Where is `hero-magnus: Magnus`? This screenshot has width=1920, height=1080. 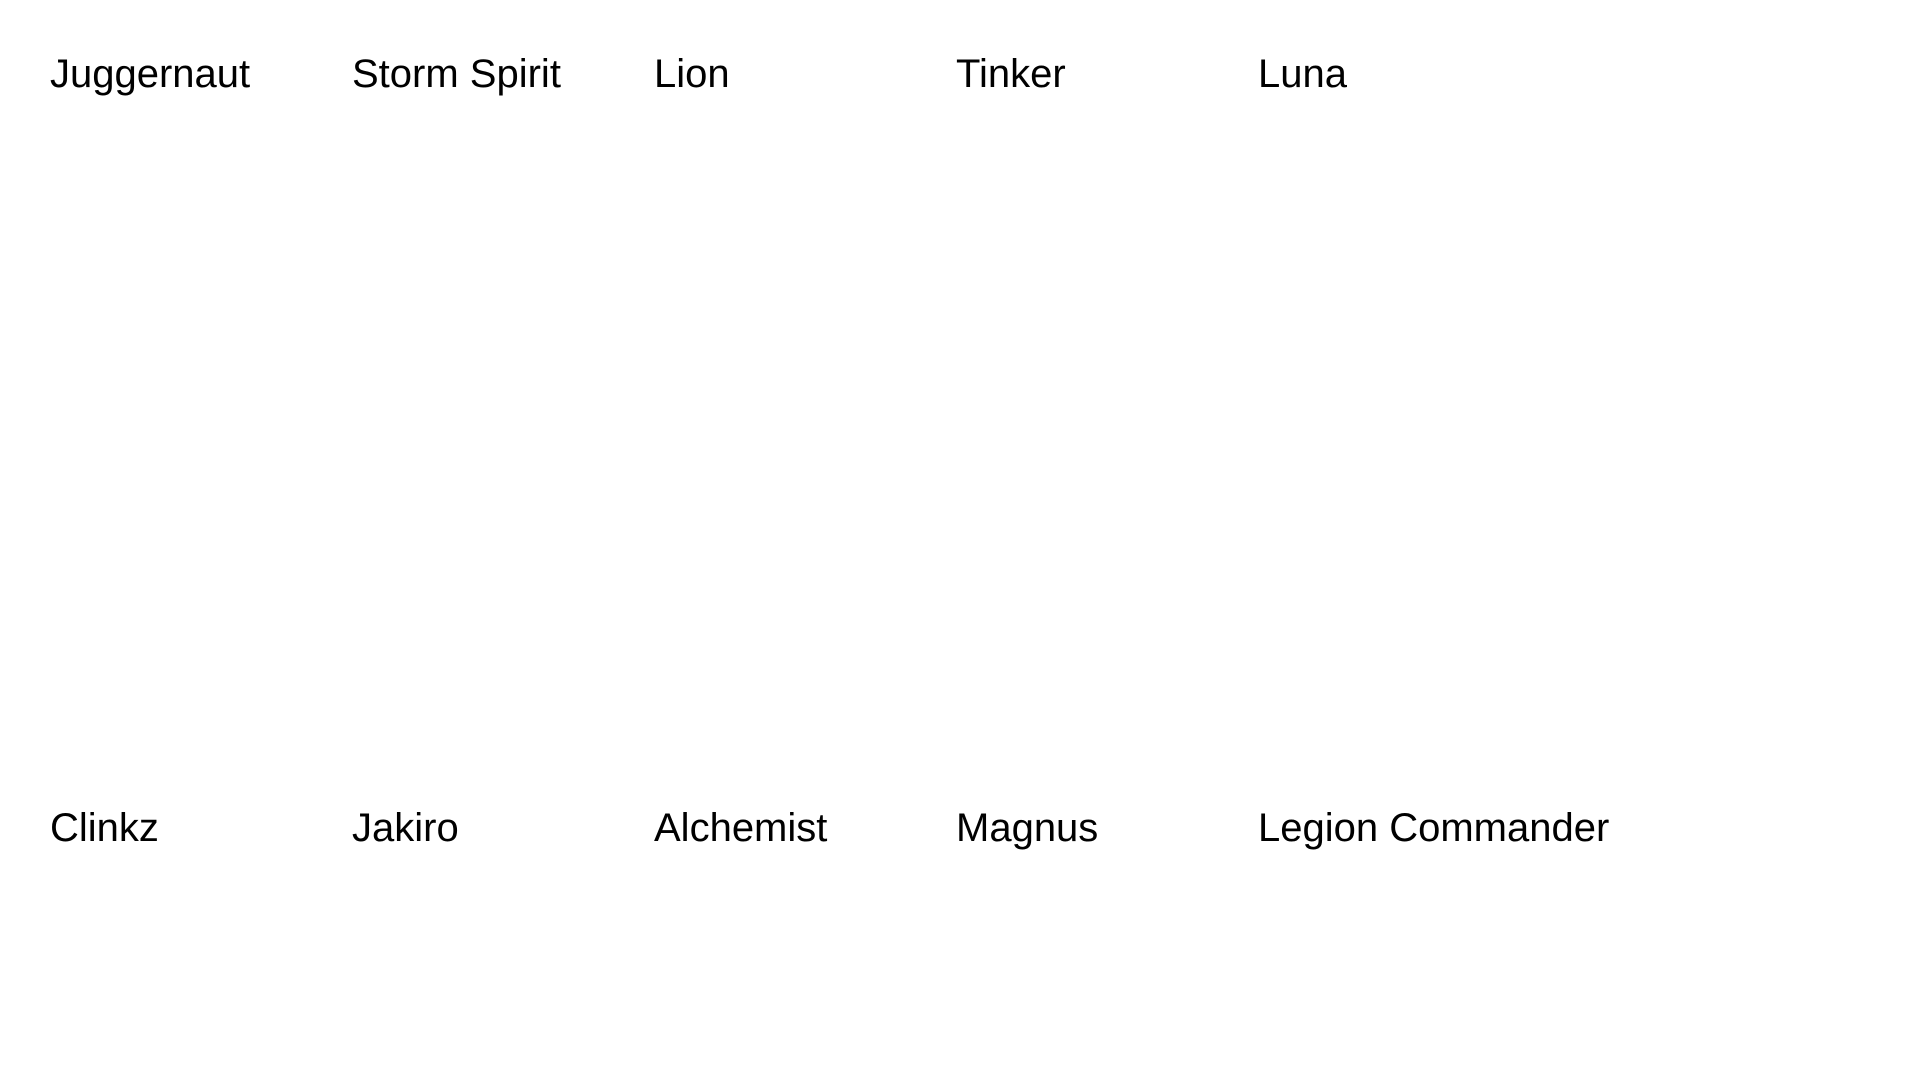 hero-magnus: Magnus is located at coordinates (1027, 828).